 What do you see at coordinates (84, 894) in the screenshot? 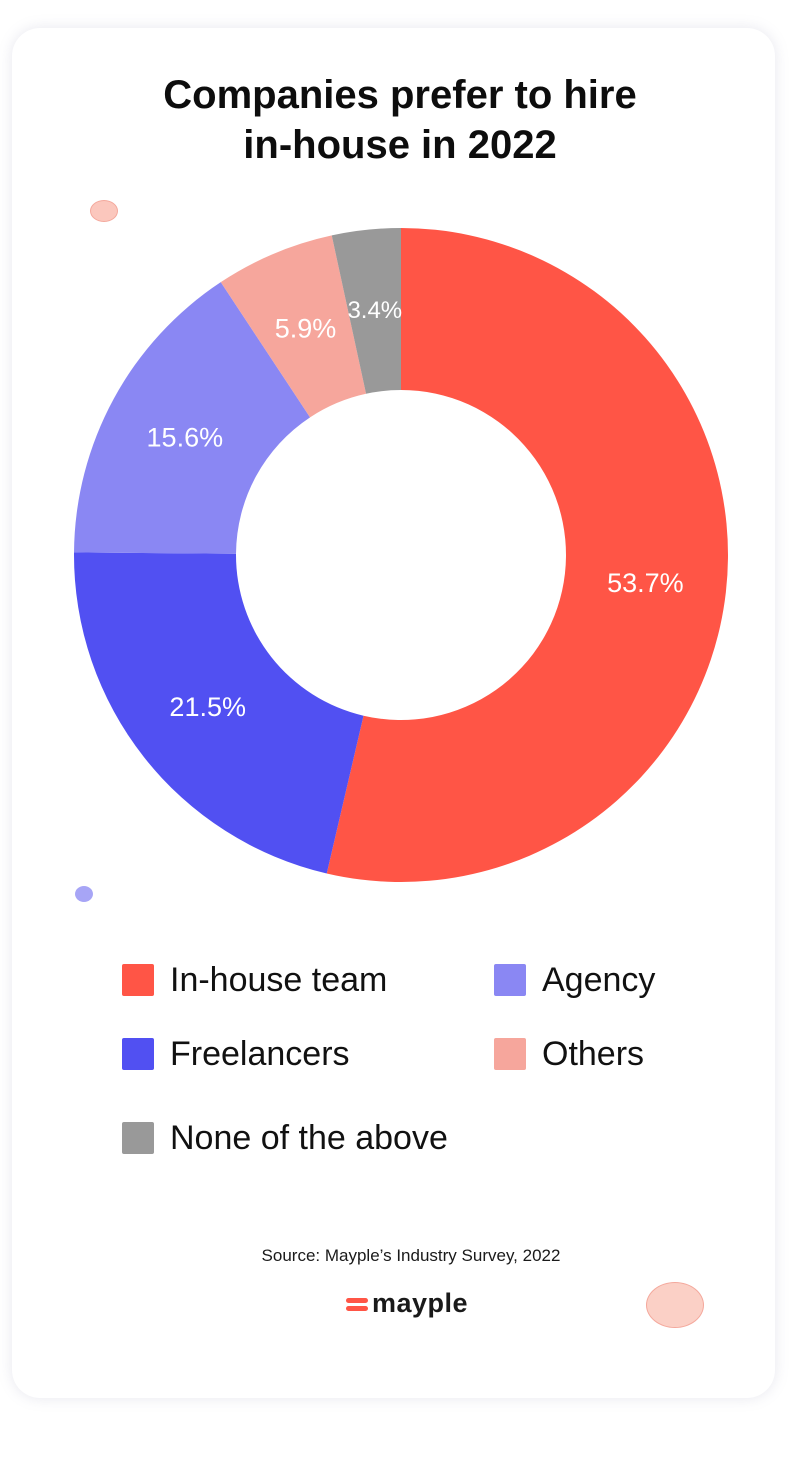
I see `decorative-dot` at bounding box center [84, 894].